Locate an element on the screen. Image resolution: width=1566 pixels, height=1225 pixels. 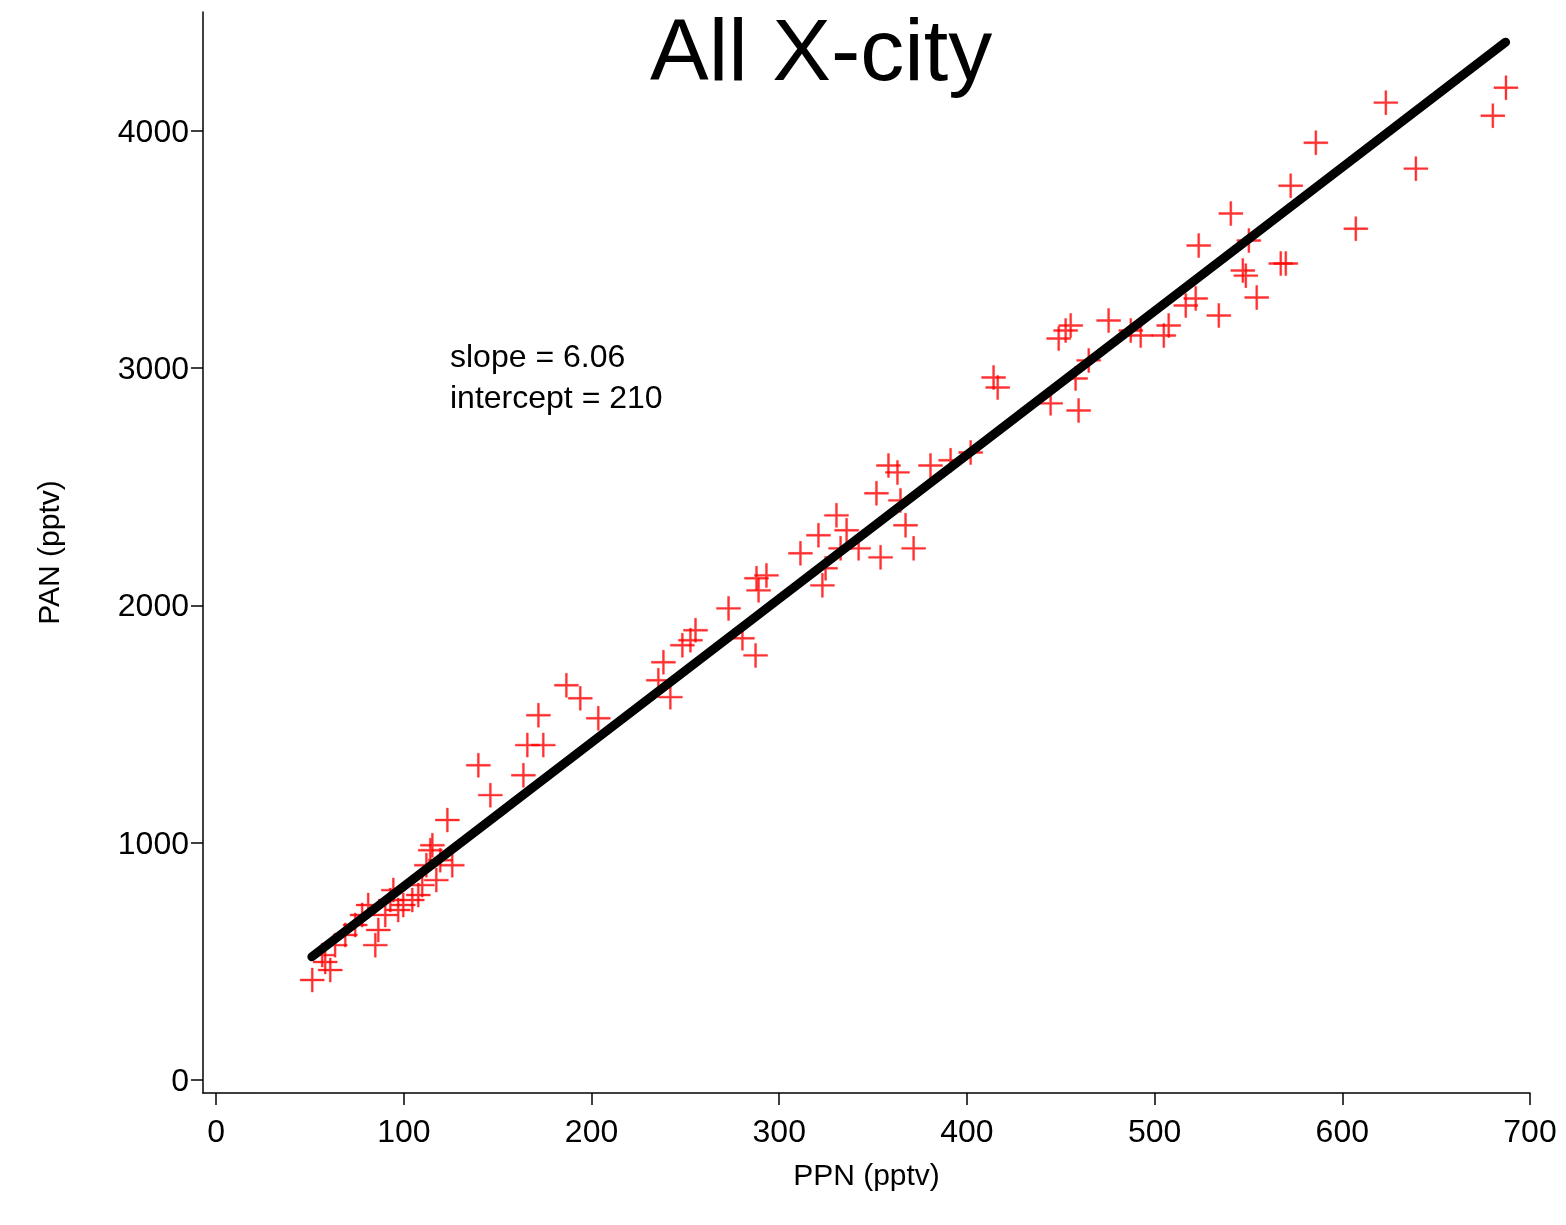
y-tick-label: 4000 is located at coordinates (153, 130).